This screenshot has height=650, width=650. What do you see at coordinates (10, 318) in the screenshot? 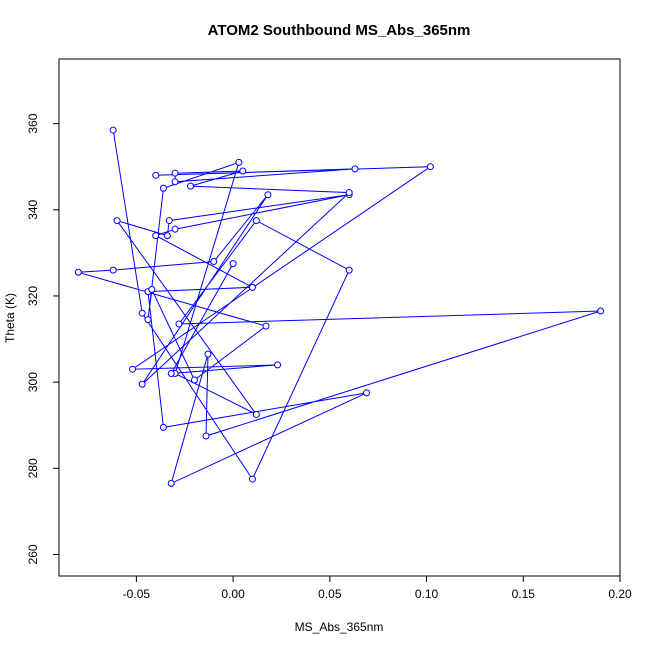
I see `y-axis-label: Theta (K)` at bounding box center [10, 318].